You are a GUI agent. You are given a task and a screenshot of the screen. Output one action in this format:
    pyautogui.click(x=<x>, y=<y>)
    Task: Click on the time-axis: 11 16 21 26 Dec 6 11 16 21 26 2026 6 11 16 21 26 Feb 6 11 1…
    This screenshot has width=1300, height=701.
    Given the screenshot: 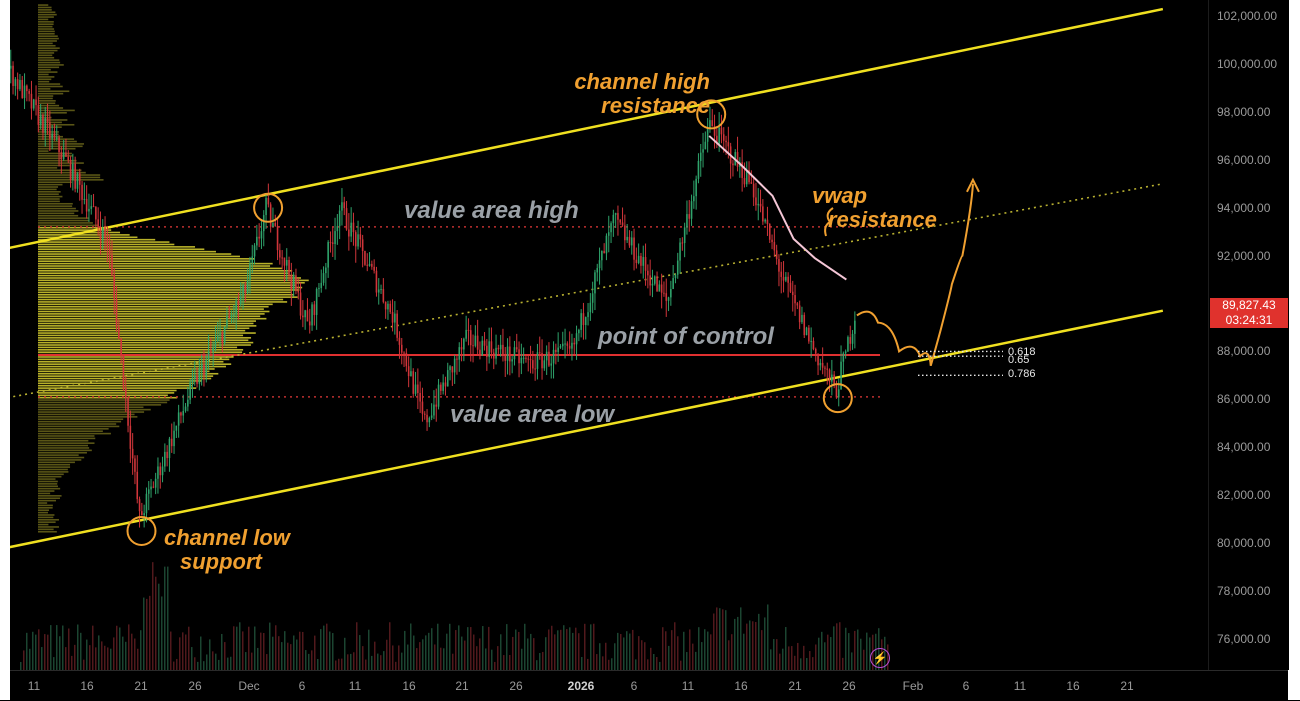 What is the action you would take?
    pyautogui.click(x=649, y=685)
    